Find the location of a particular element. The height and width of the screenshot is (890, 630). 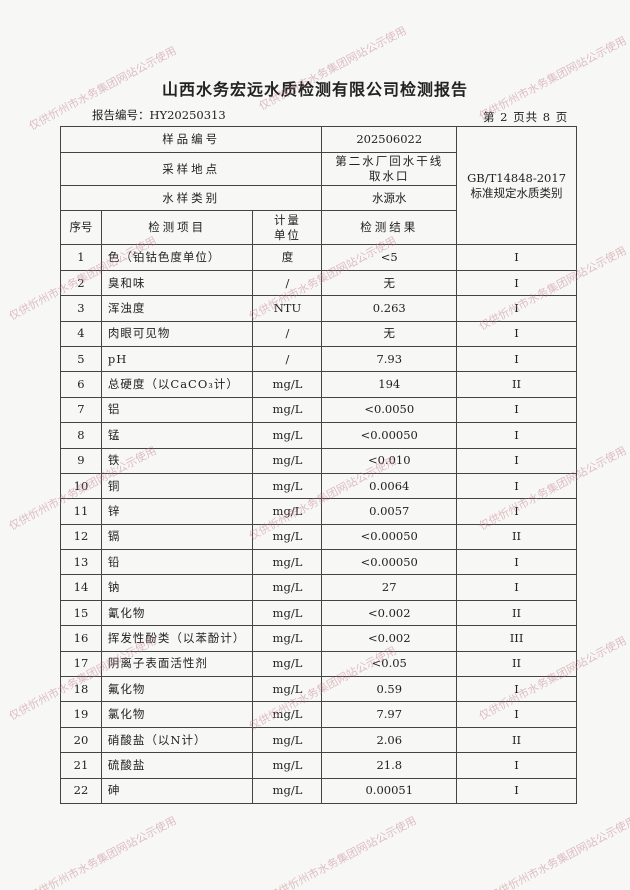

row-item: 砷 is located at coordinates (177, 790).